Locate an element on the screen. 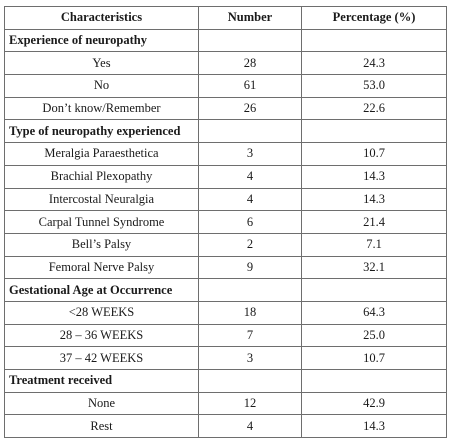  row-percentage: 24.3 is located at coordinates (374, 63).